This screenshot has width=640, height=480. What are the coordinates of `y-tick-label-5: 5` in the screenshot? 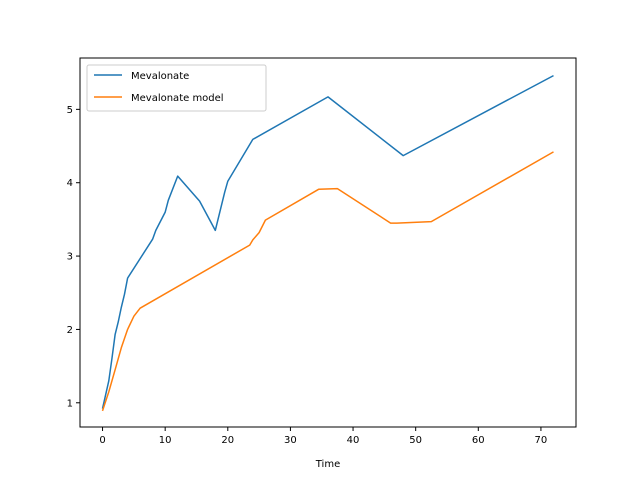 It's located at (70, 110).